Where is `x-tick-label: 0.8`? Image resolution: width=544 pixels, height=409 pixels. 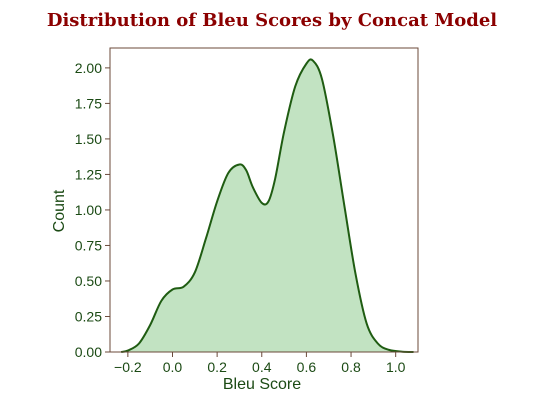
x-tick-label: 0.8 is located at coordinates (351, 367).